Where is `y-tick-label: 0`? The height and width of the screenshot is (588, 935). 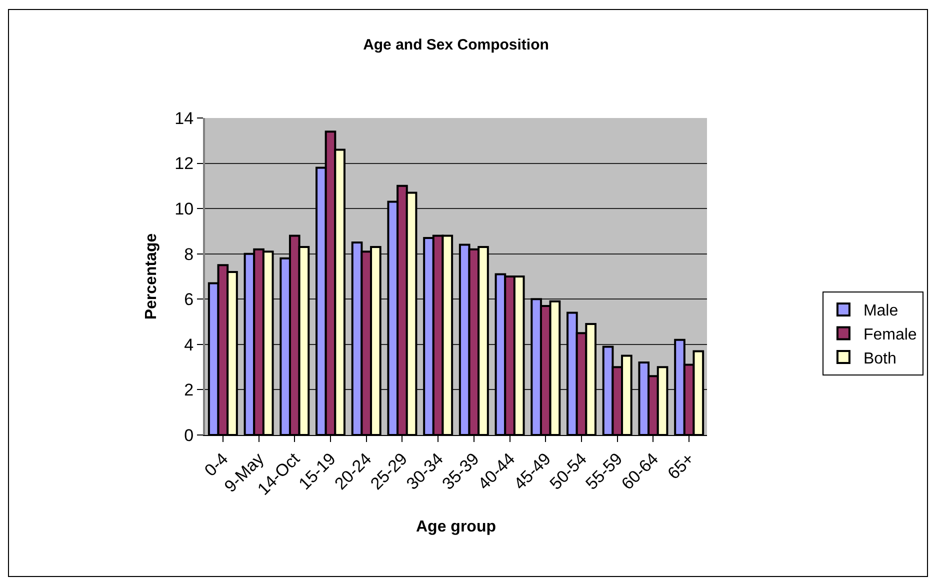 y-tick-label: 0 is located at coordinates (189, 435).